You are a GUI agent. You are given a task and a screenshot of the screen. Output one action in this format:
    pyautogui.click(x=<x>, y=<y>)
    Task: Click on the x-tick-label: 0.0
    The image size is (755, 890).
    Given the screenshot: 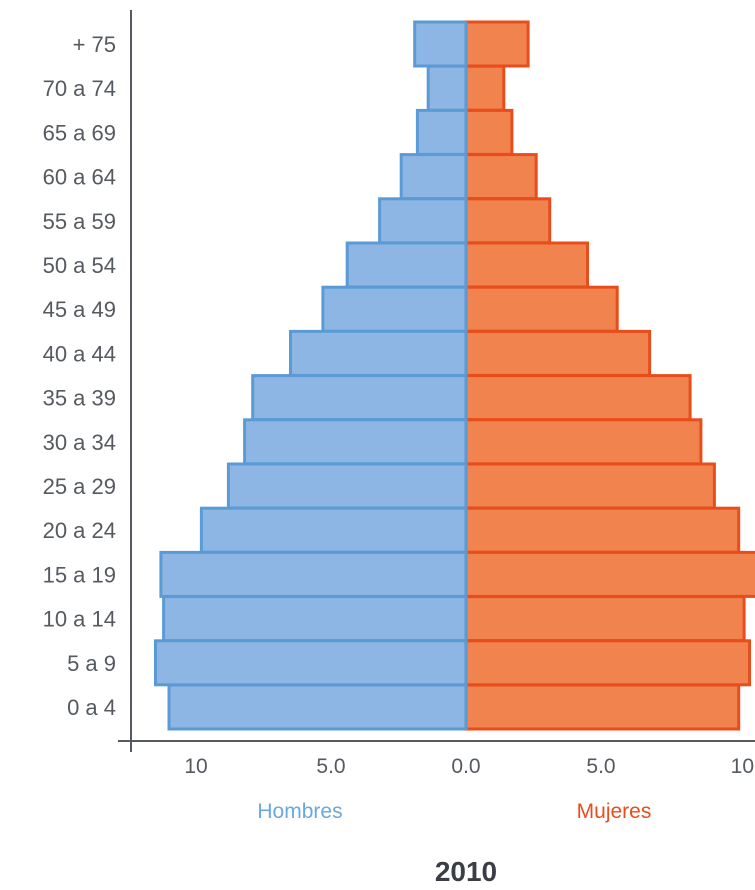 What is the action you would take?
    pyautogui.click(x=465, y=766)
    